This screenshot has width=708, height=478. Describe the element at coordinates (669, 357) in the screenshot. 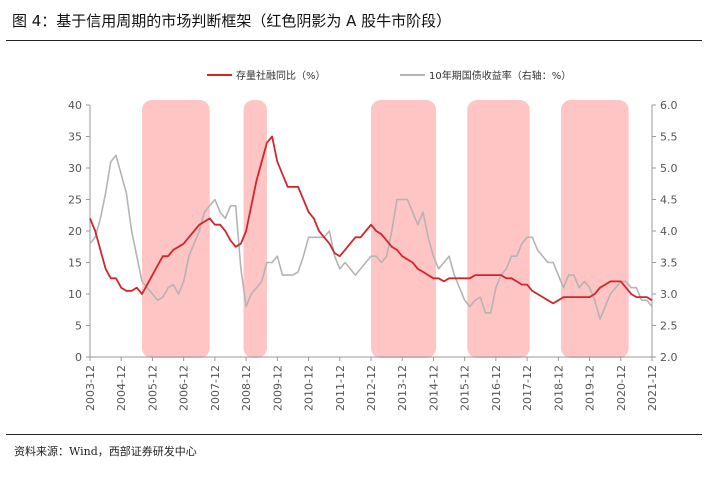

I see `right-tick-label: 2.0` at that location.